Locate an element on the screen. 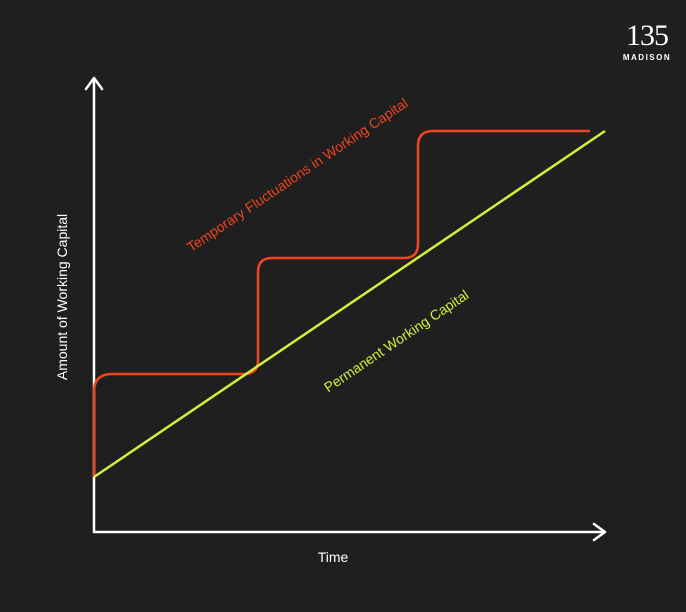 The width and height of the screenshot is (686, 612). y-axis-label: Amount of Working Capital is located at coordinates (62, 297).